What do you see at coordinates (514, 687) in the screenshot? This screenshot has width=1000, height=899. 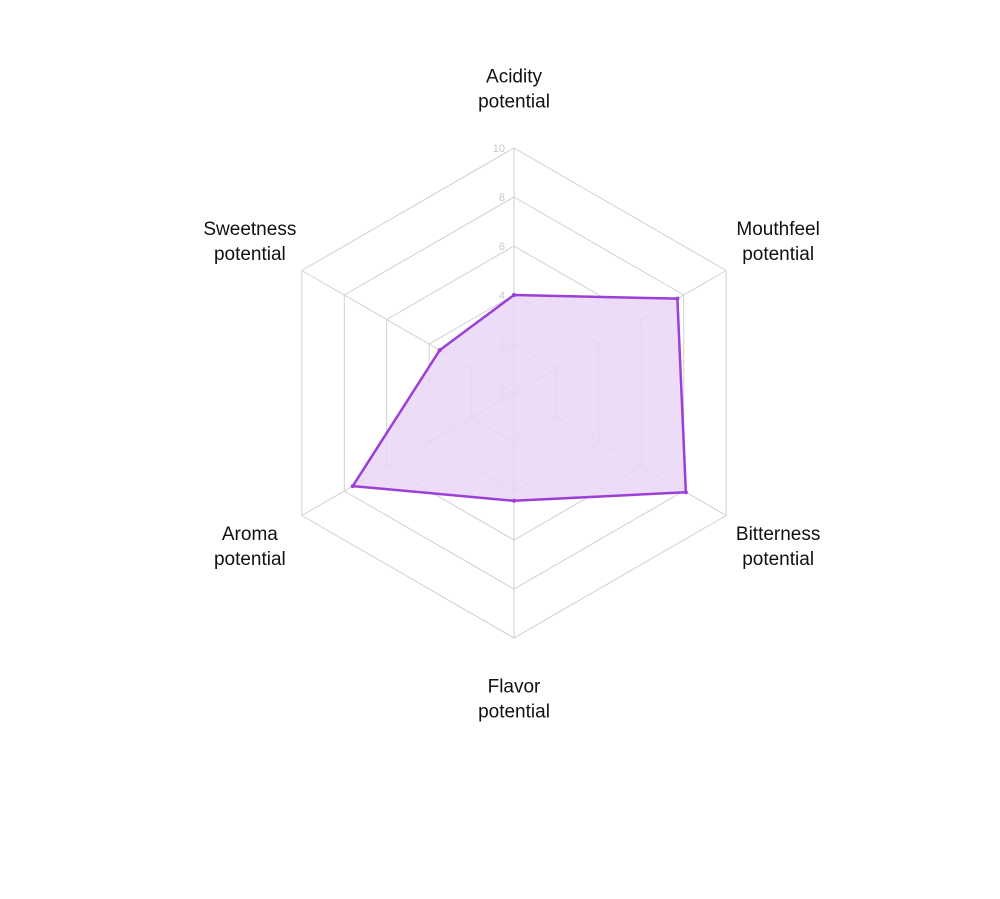 I see `axis-label-line: Flavor` at bounding box center [514, 687].